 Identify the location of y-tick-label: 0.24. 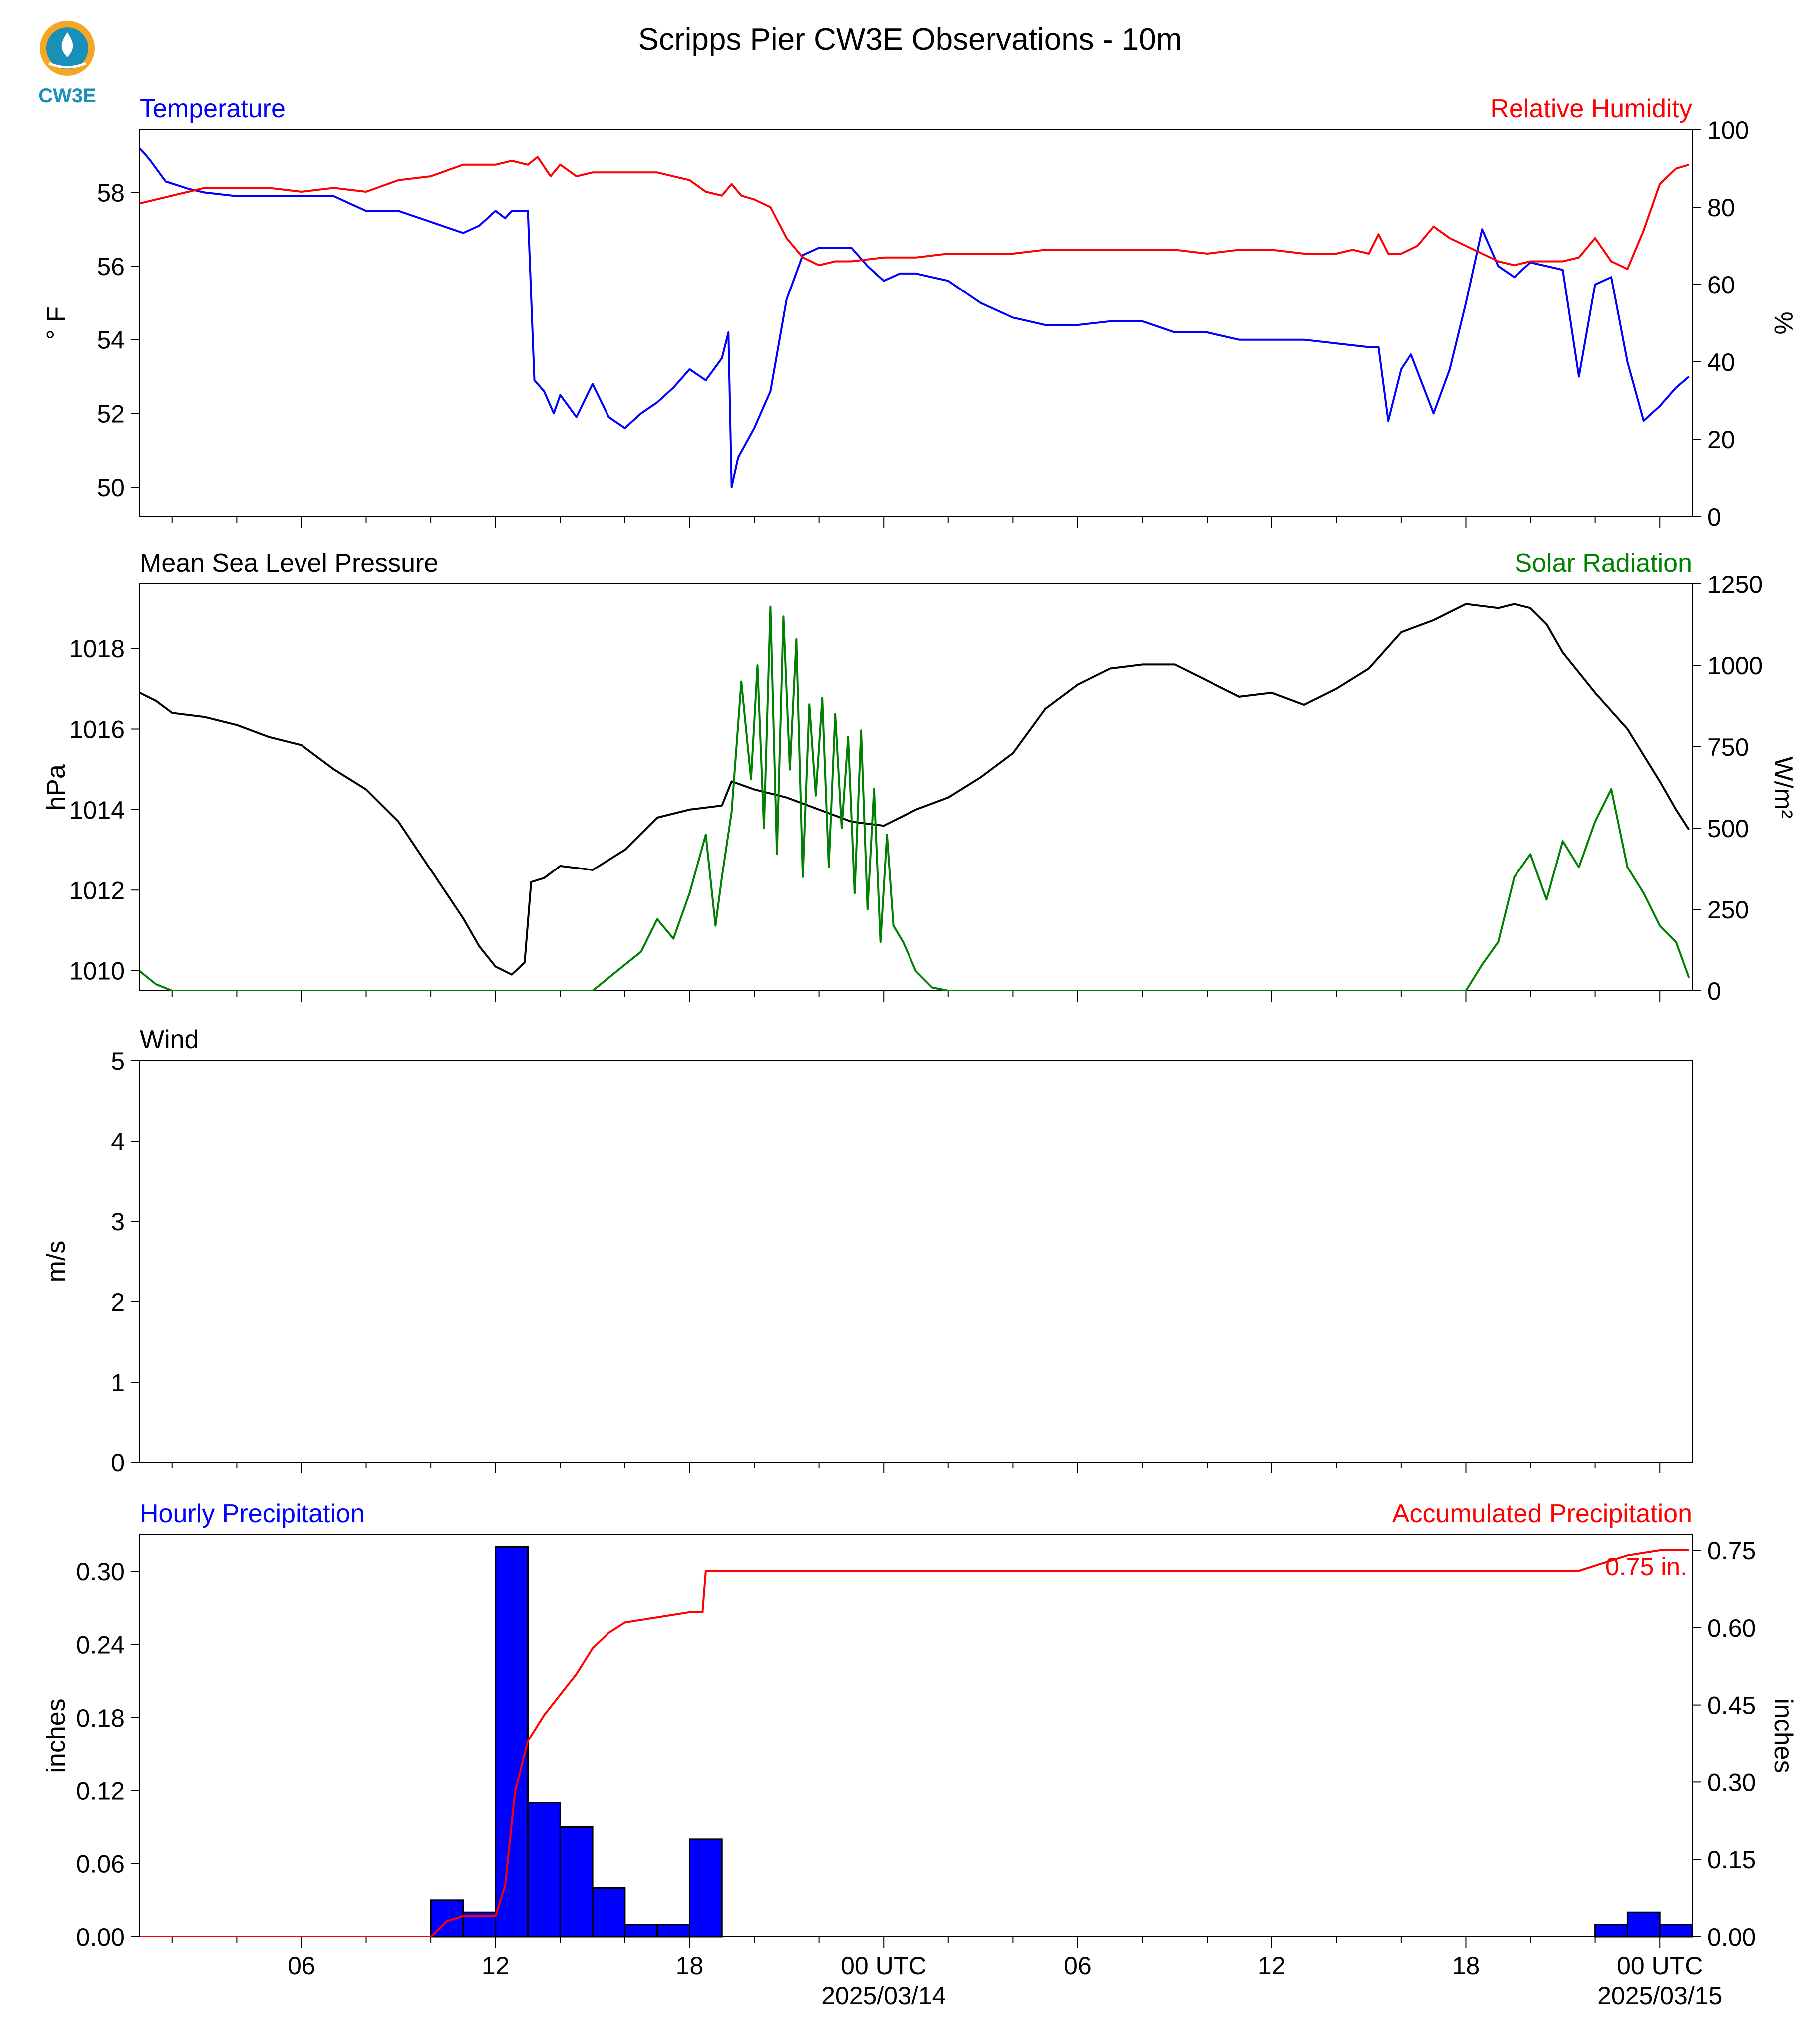
(100, 1645).